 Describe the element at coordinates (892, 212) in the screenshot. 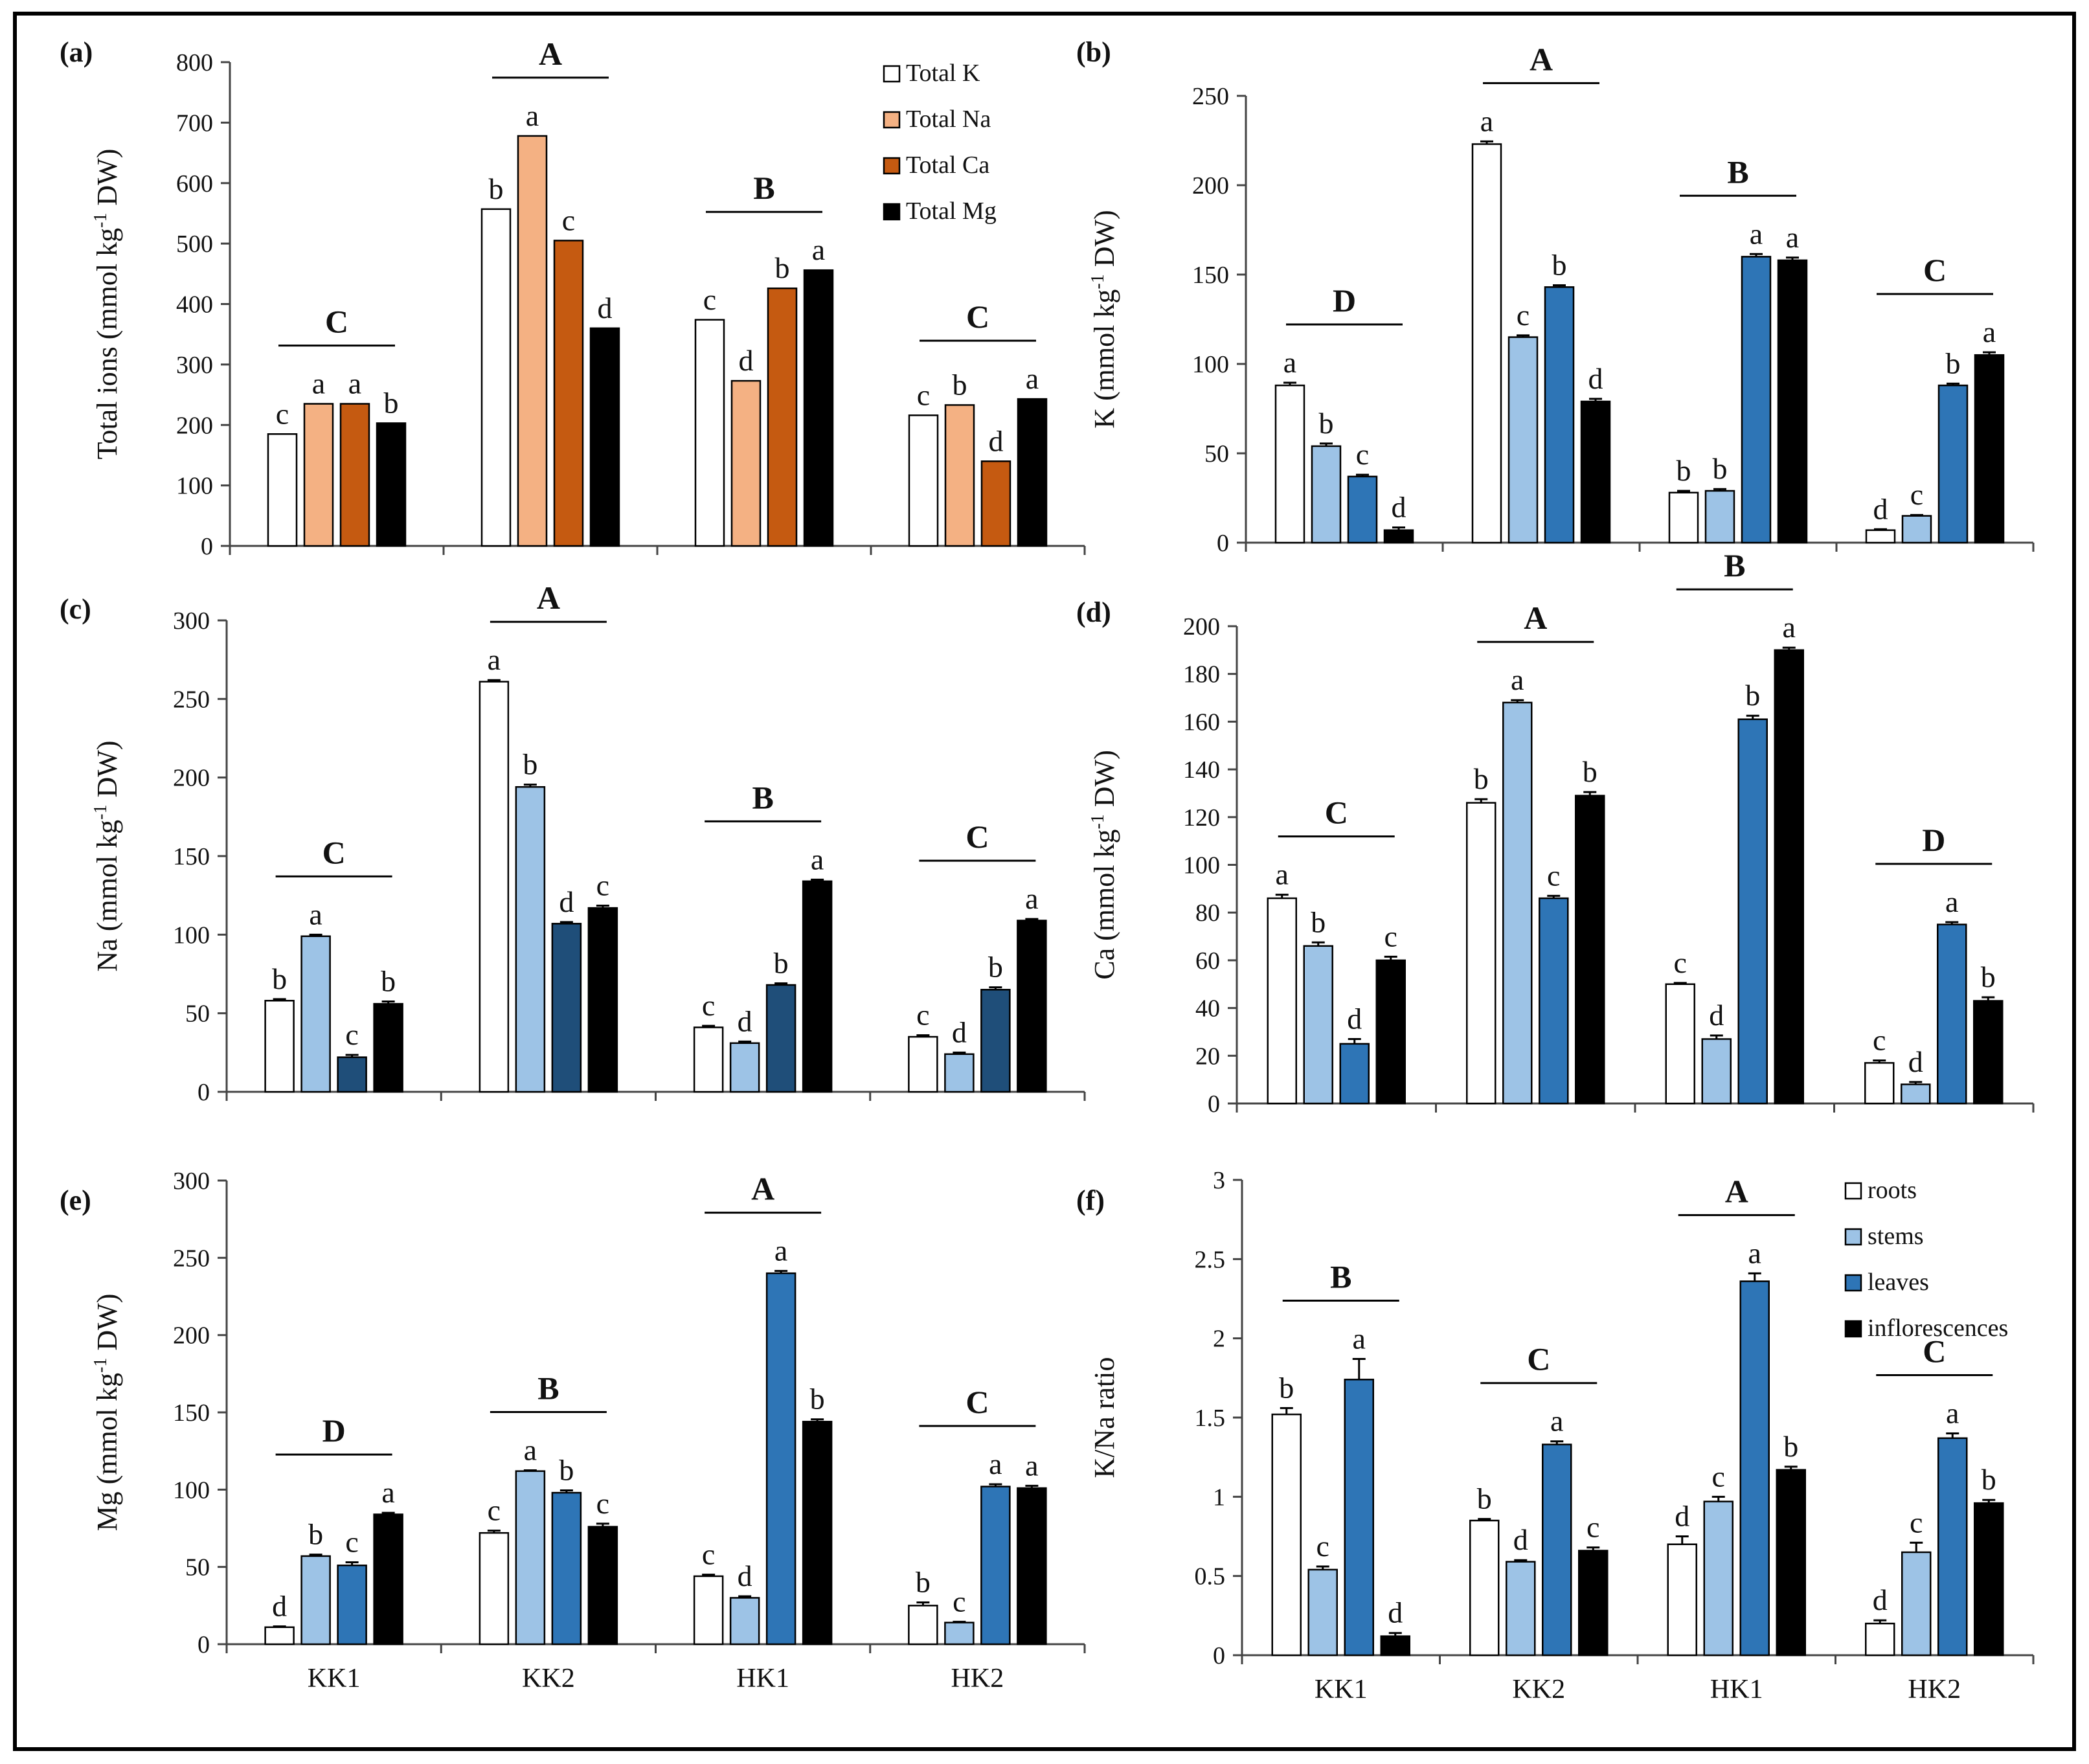

I see `legend-swatch` at that location.